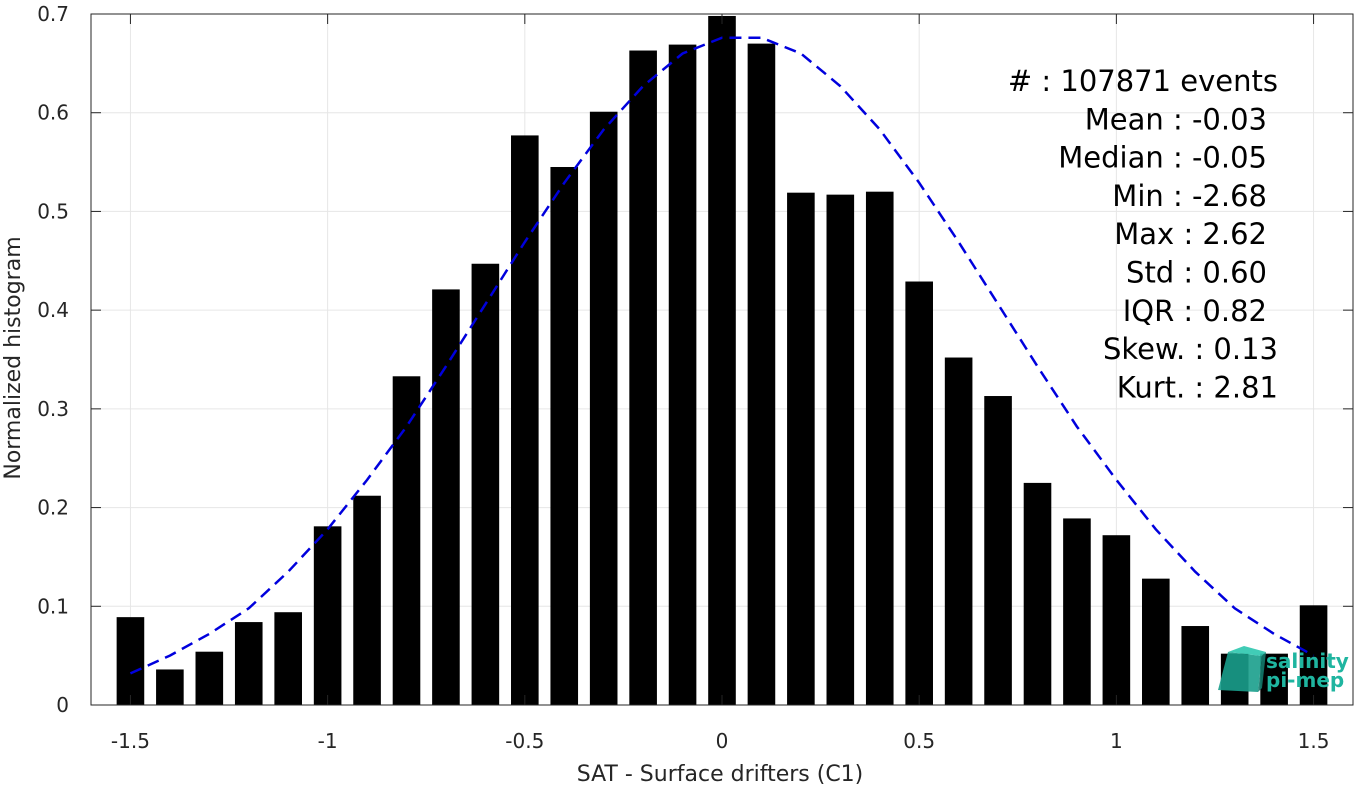 The image size is (1367, 785). I want to click on stat-line-1: Mean : -0.03, so click(1176, 119).